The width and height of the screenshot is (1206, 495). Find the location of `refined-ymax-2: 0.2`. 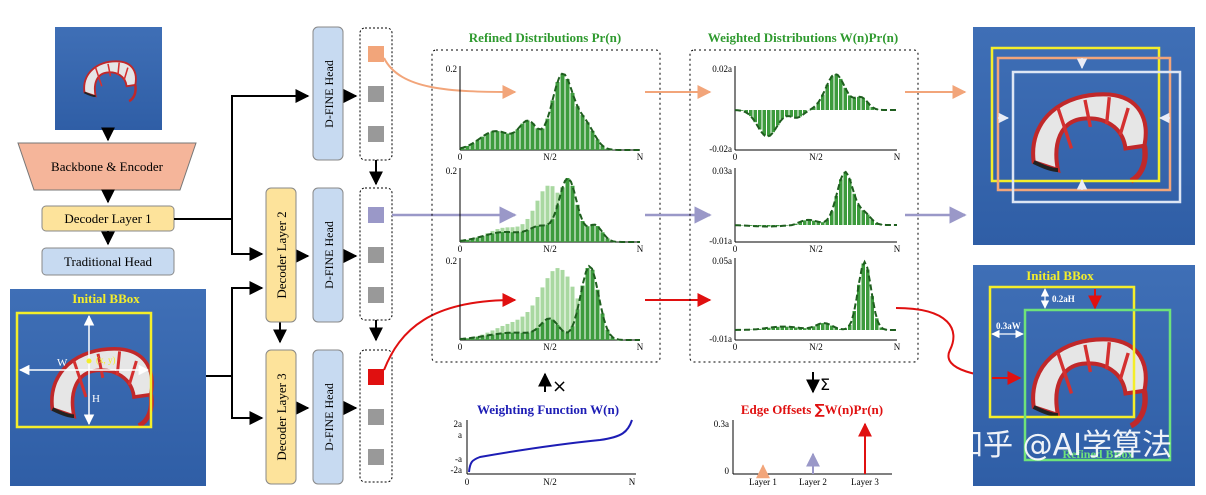

refined-ymax-2: 0.2 is located at coordinates (451, 171).